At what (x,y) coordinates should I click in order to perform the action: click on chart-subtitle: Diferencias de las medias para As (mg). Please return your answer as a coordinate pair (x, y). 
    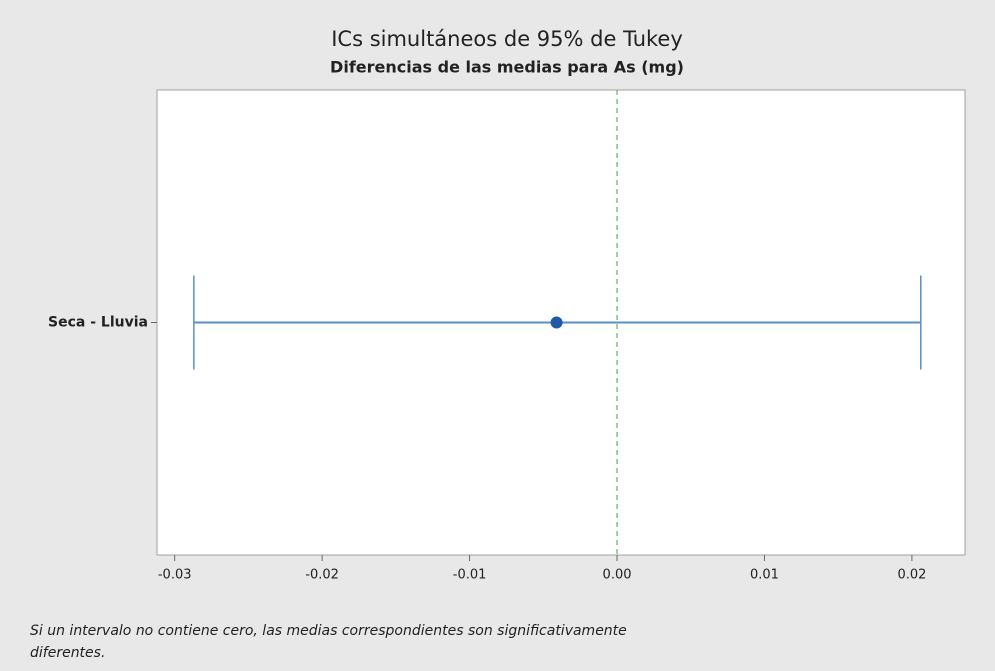
    Looking at the image, I should click on (507, 67).